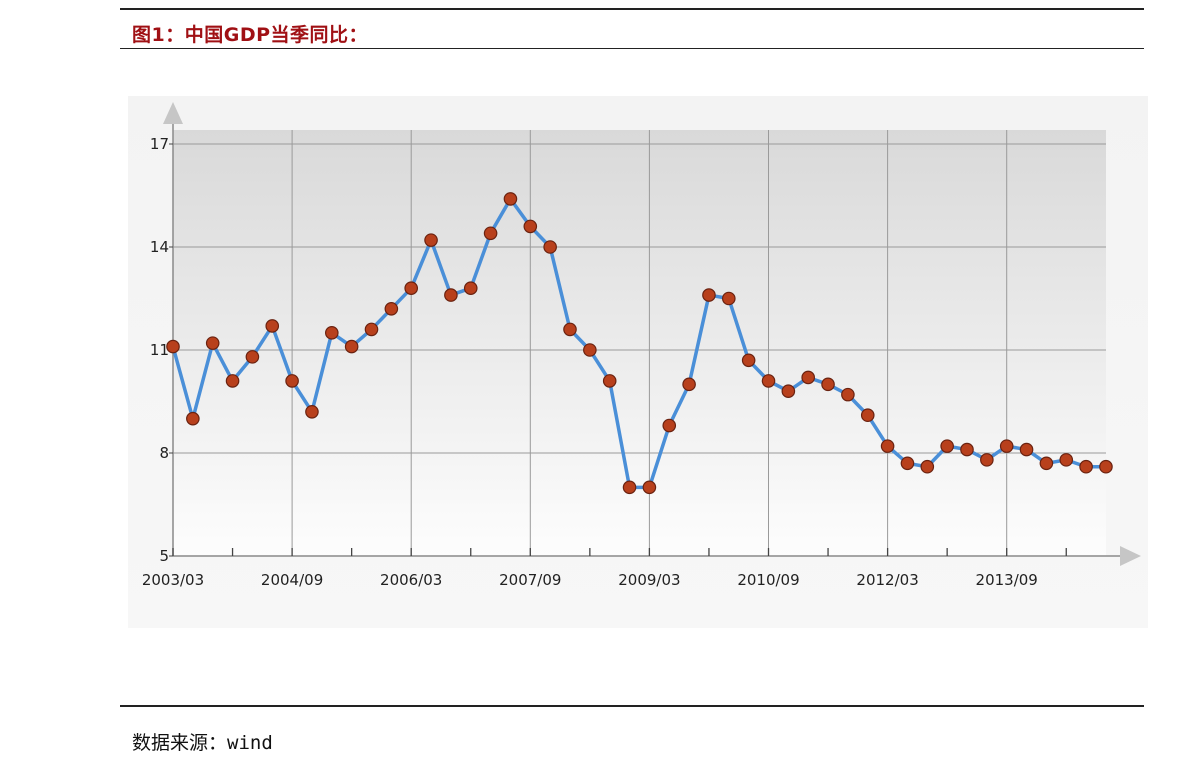 The width and height of the screenshot is (1191, 771). What do you see at coordinates (530, 580) in the screenshot?
I see `x-tick-label: 2007/09` at bounding box center [530, 580].